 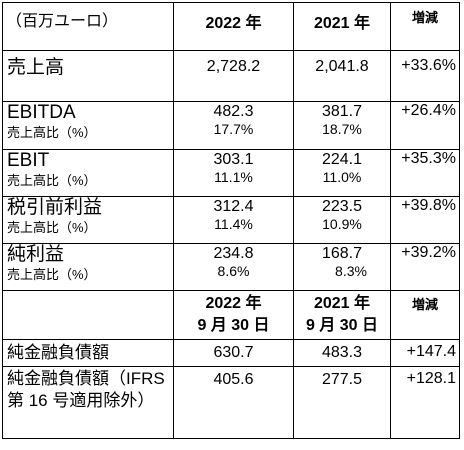 I want to click on ratio: 10.9%, so click(x=342, y=224).